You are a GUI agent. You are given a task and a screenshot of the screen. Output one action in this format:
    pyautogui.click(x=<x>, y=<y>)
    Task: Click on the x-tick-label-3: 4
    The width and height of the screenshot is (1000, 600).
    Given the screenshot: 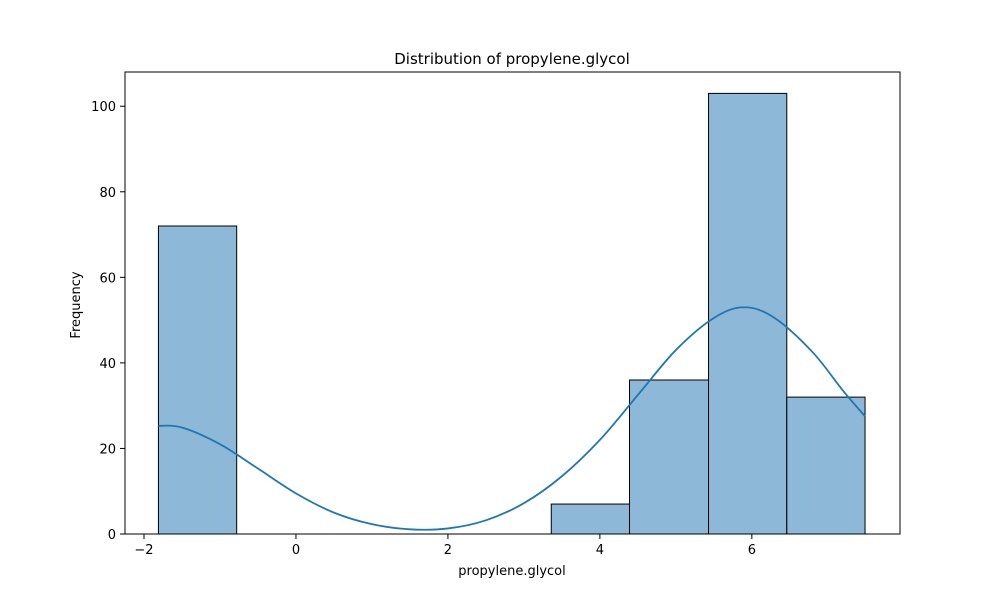 What is the action you would take?
    pyautogui.click(x=600, y=550)
    